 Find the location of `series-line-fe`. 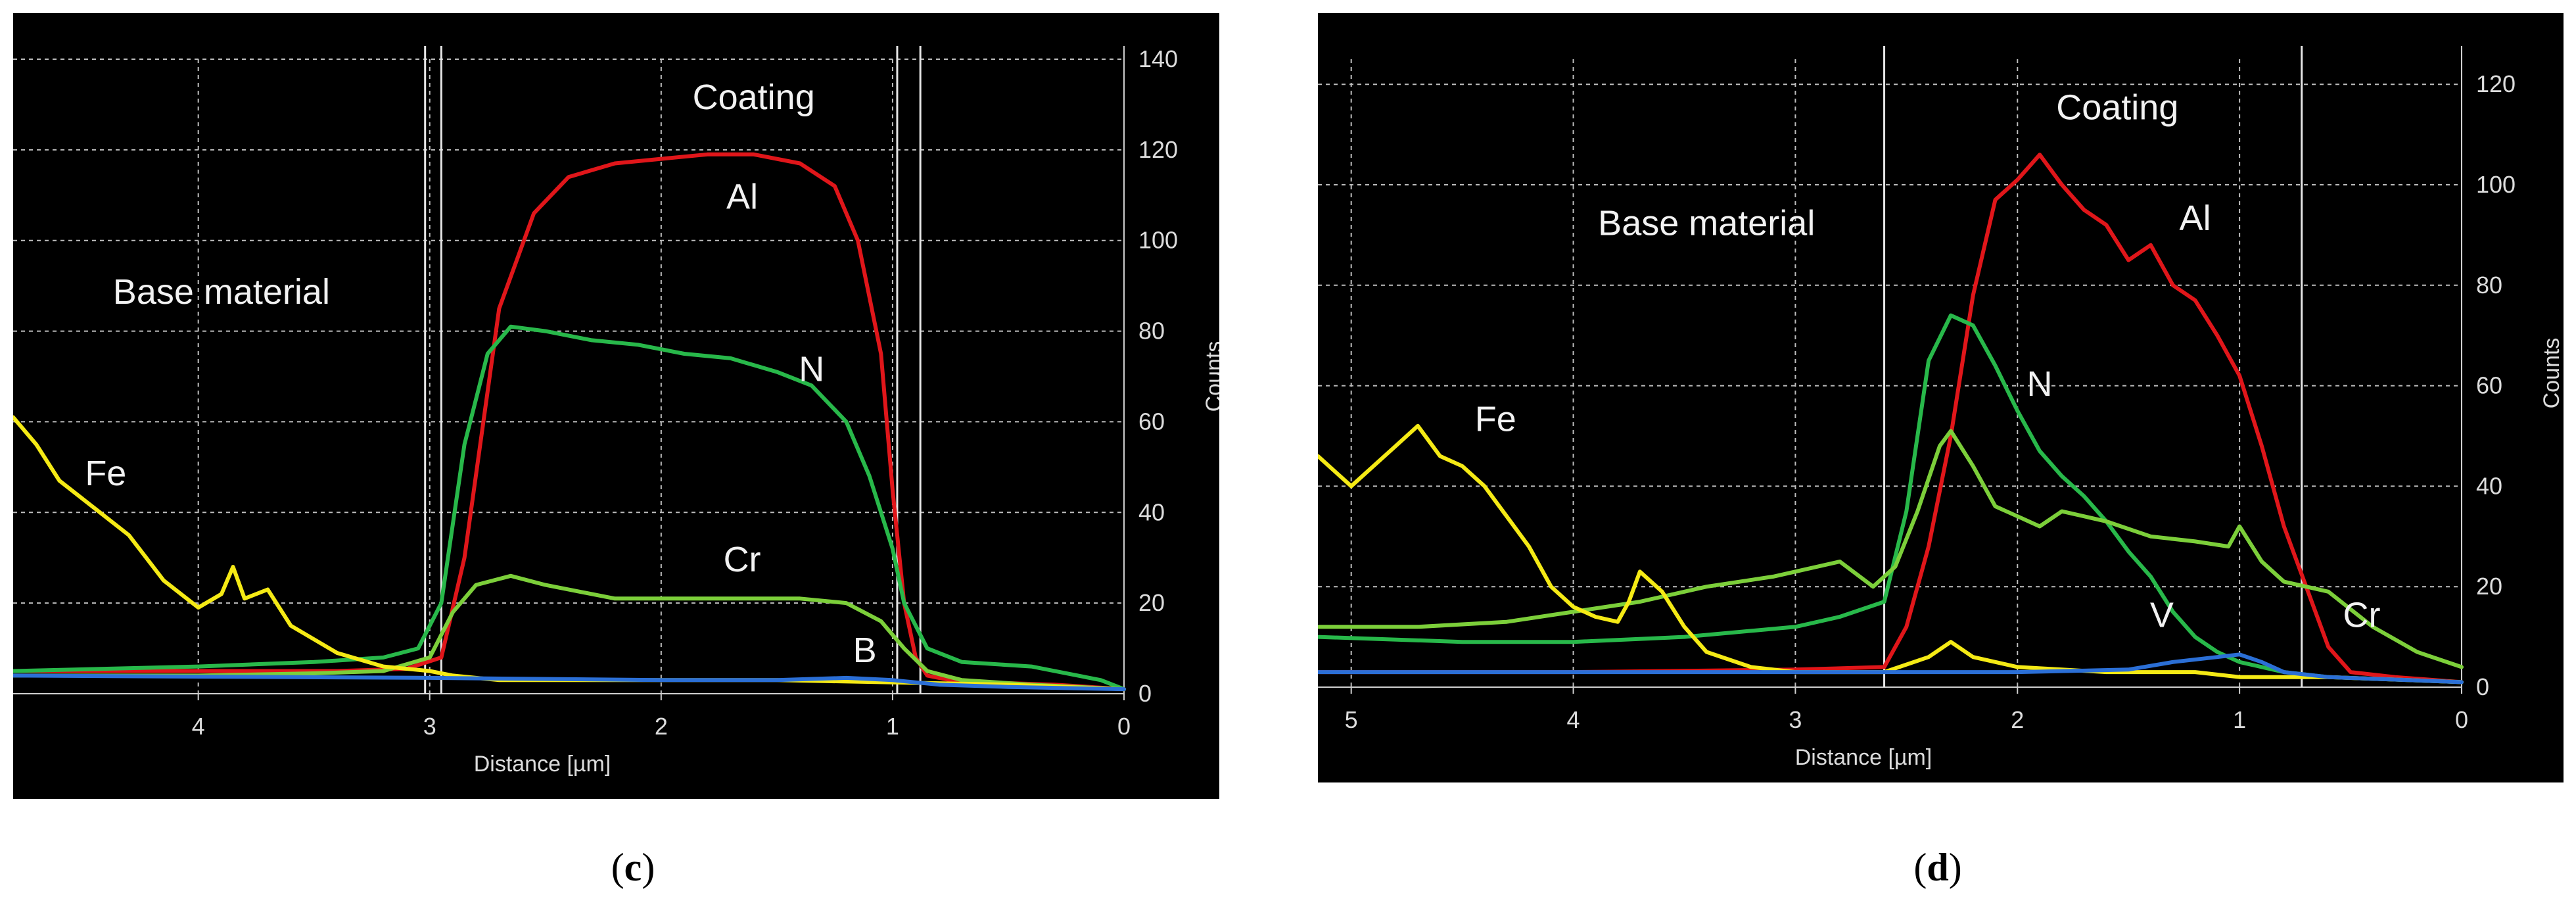

series-line-fe is located at coordinates (569, 553).